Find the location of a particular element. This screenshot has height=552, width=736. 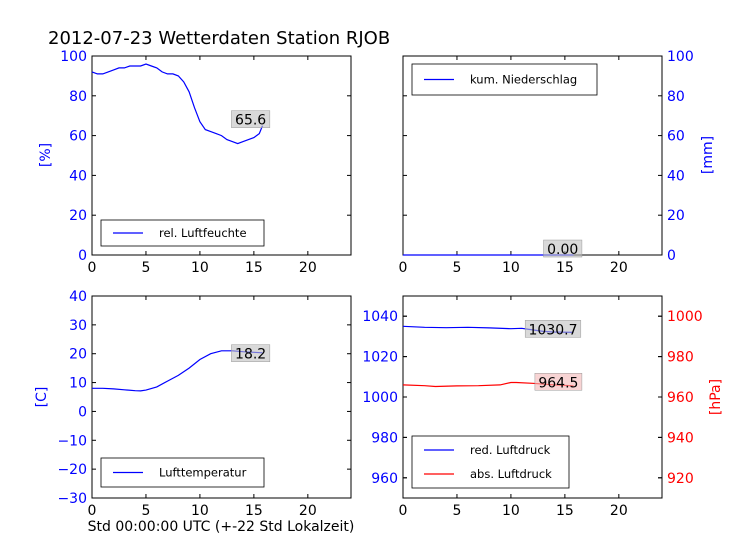

legend-label: Lufttemperatur is located at coordinates (203, 473).